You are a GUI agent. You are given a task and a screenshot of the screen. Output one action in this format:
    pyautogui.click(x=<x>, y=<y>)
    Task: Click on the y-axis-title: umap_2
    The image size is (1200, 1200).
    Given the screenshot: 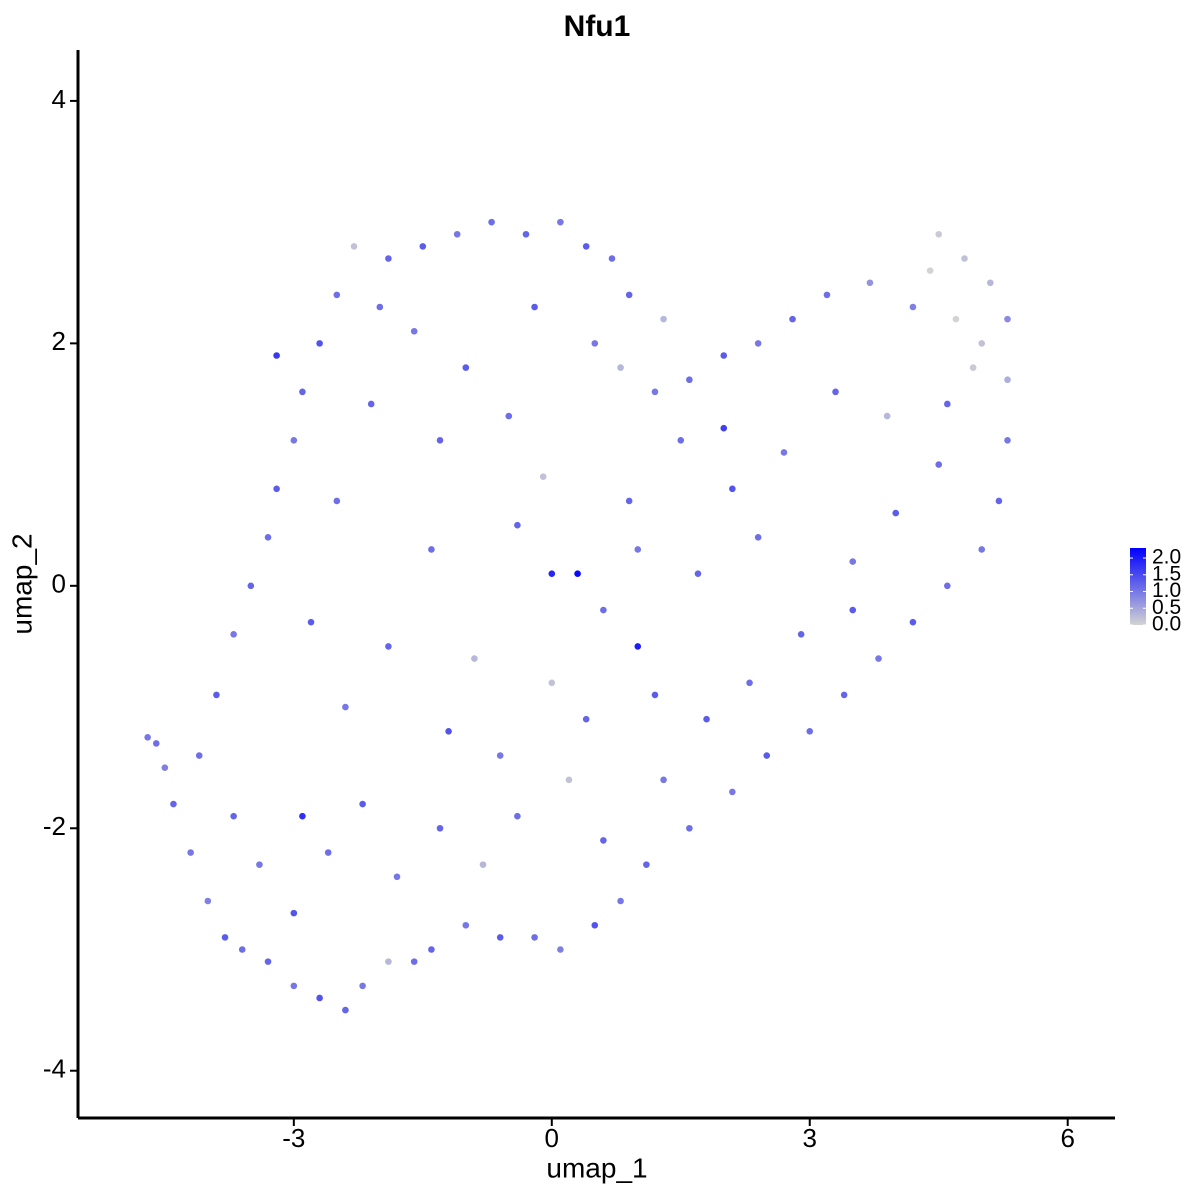 What is the action you would take?
    pyautogui.click(x=21, y=583)
    